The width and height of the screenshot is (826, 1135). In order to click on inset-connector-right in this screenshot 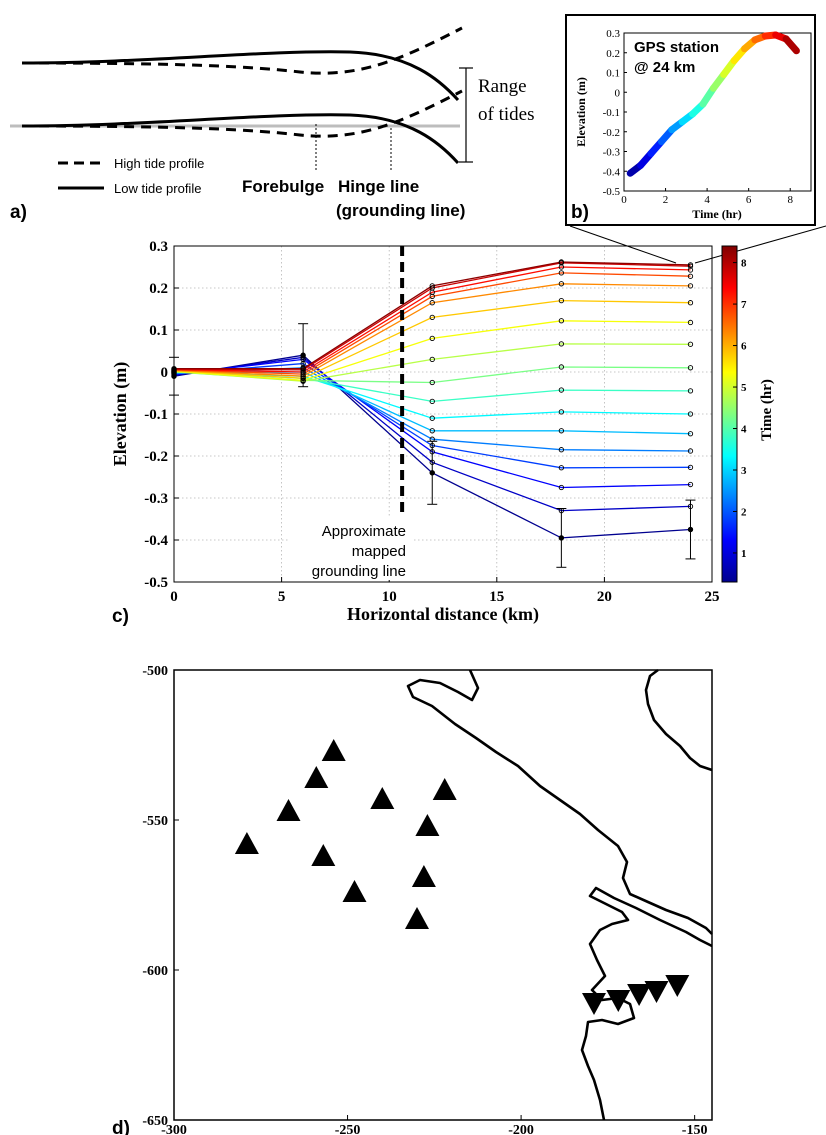, I will do `click(760, 244)`.